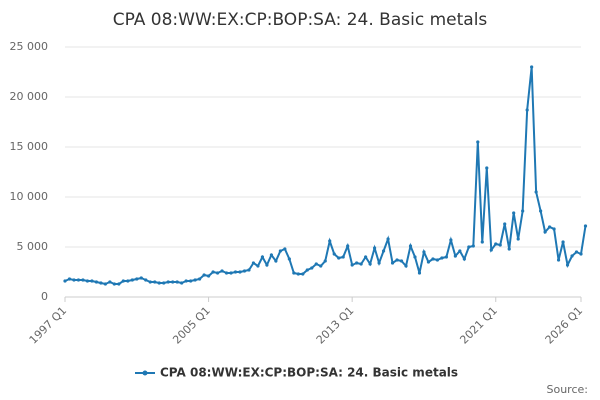  What do you see at coordinates (335, 325) in the screenshot?
I see `x-tick-label: 2013 Q1` at bounding box center [335, 325].